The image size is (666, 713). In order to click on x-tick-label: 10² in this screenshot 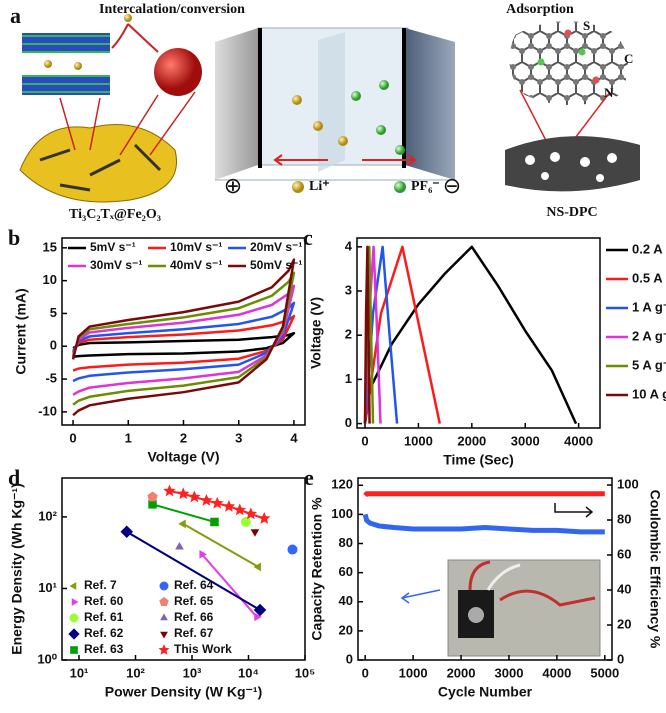, I will do `click(135, 672)`.